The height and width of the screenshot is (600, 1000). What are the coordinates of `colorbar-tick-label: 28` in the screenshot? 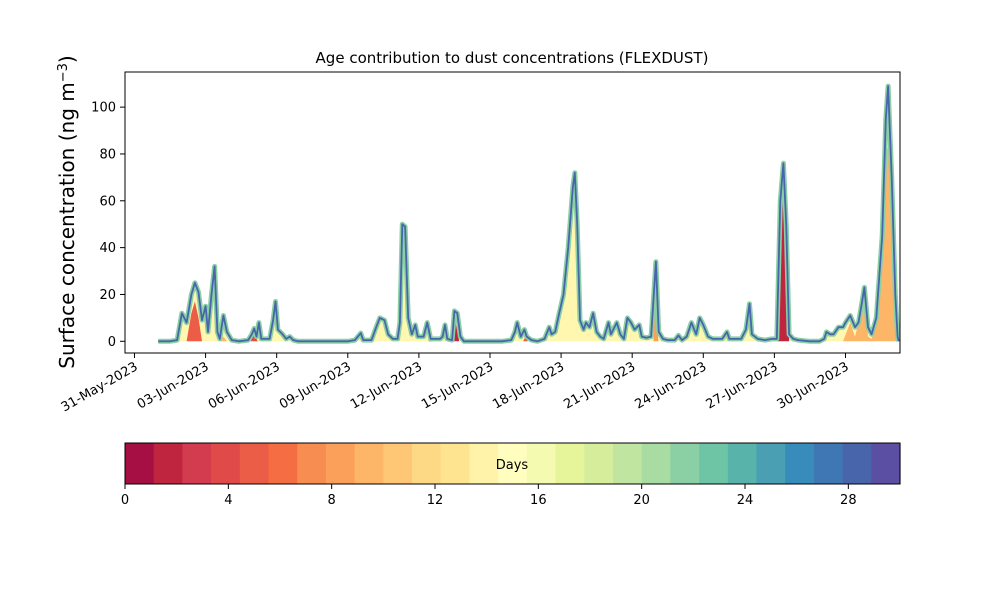 It's located at (848, 500).